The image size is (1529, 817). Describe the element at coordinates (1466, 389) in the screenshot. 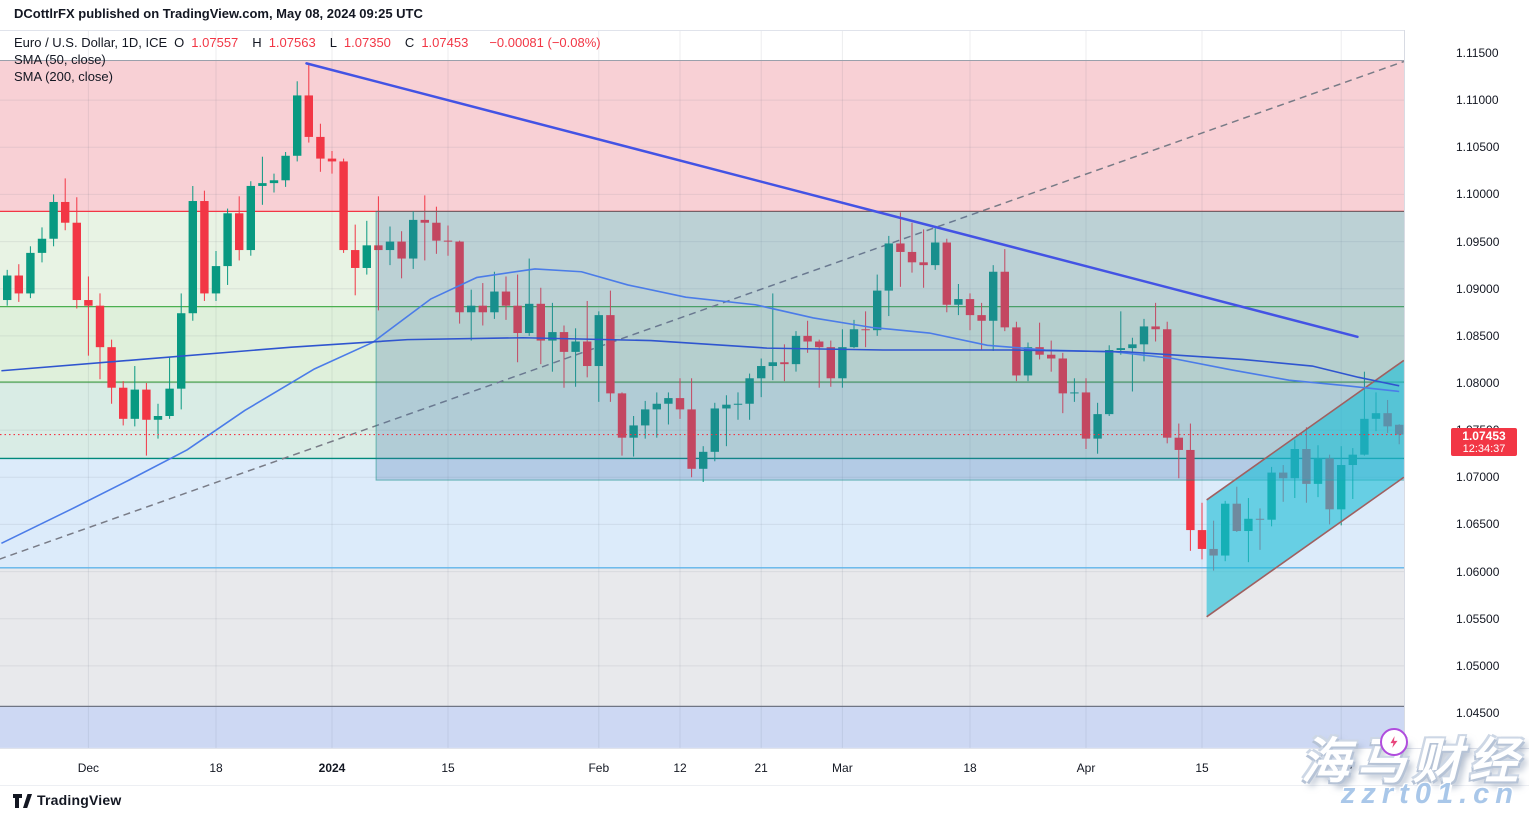

I see `price-scale` at that location.